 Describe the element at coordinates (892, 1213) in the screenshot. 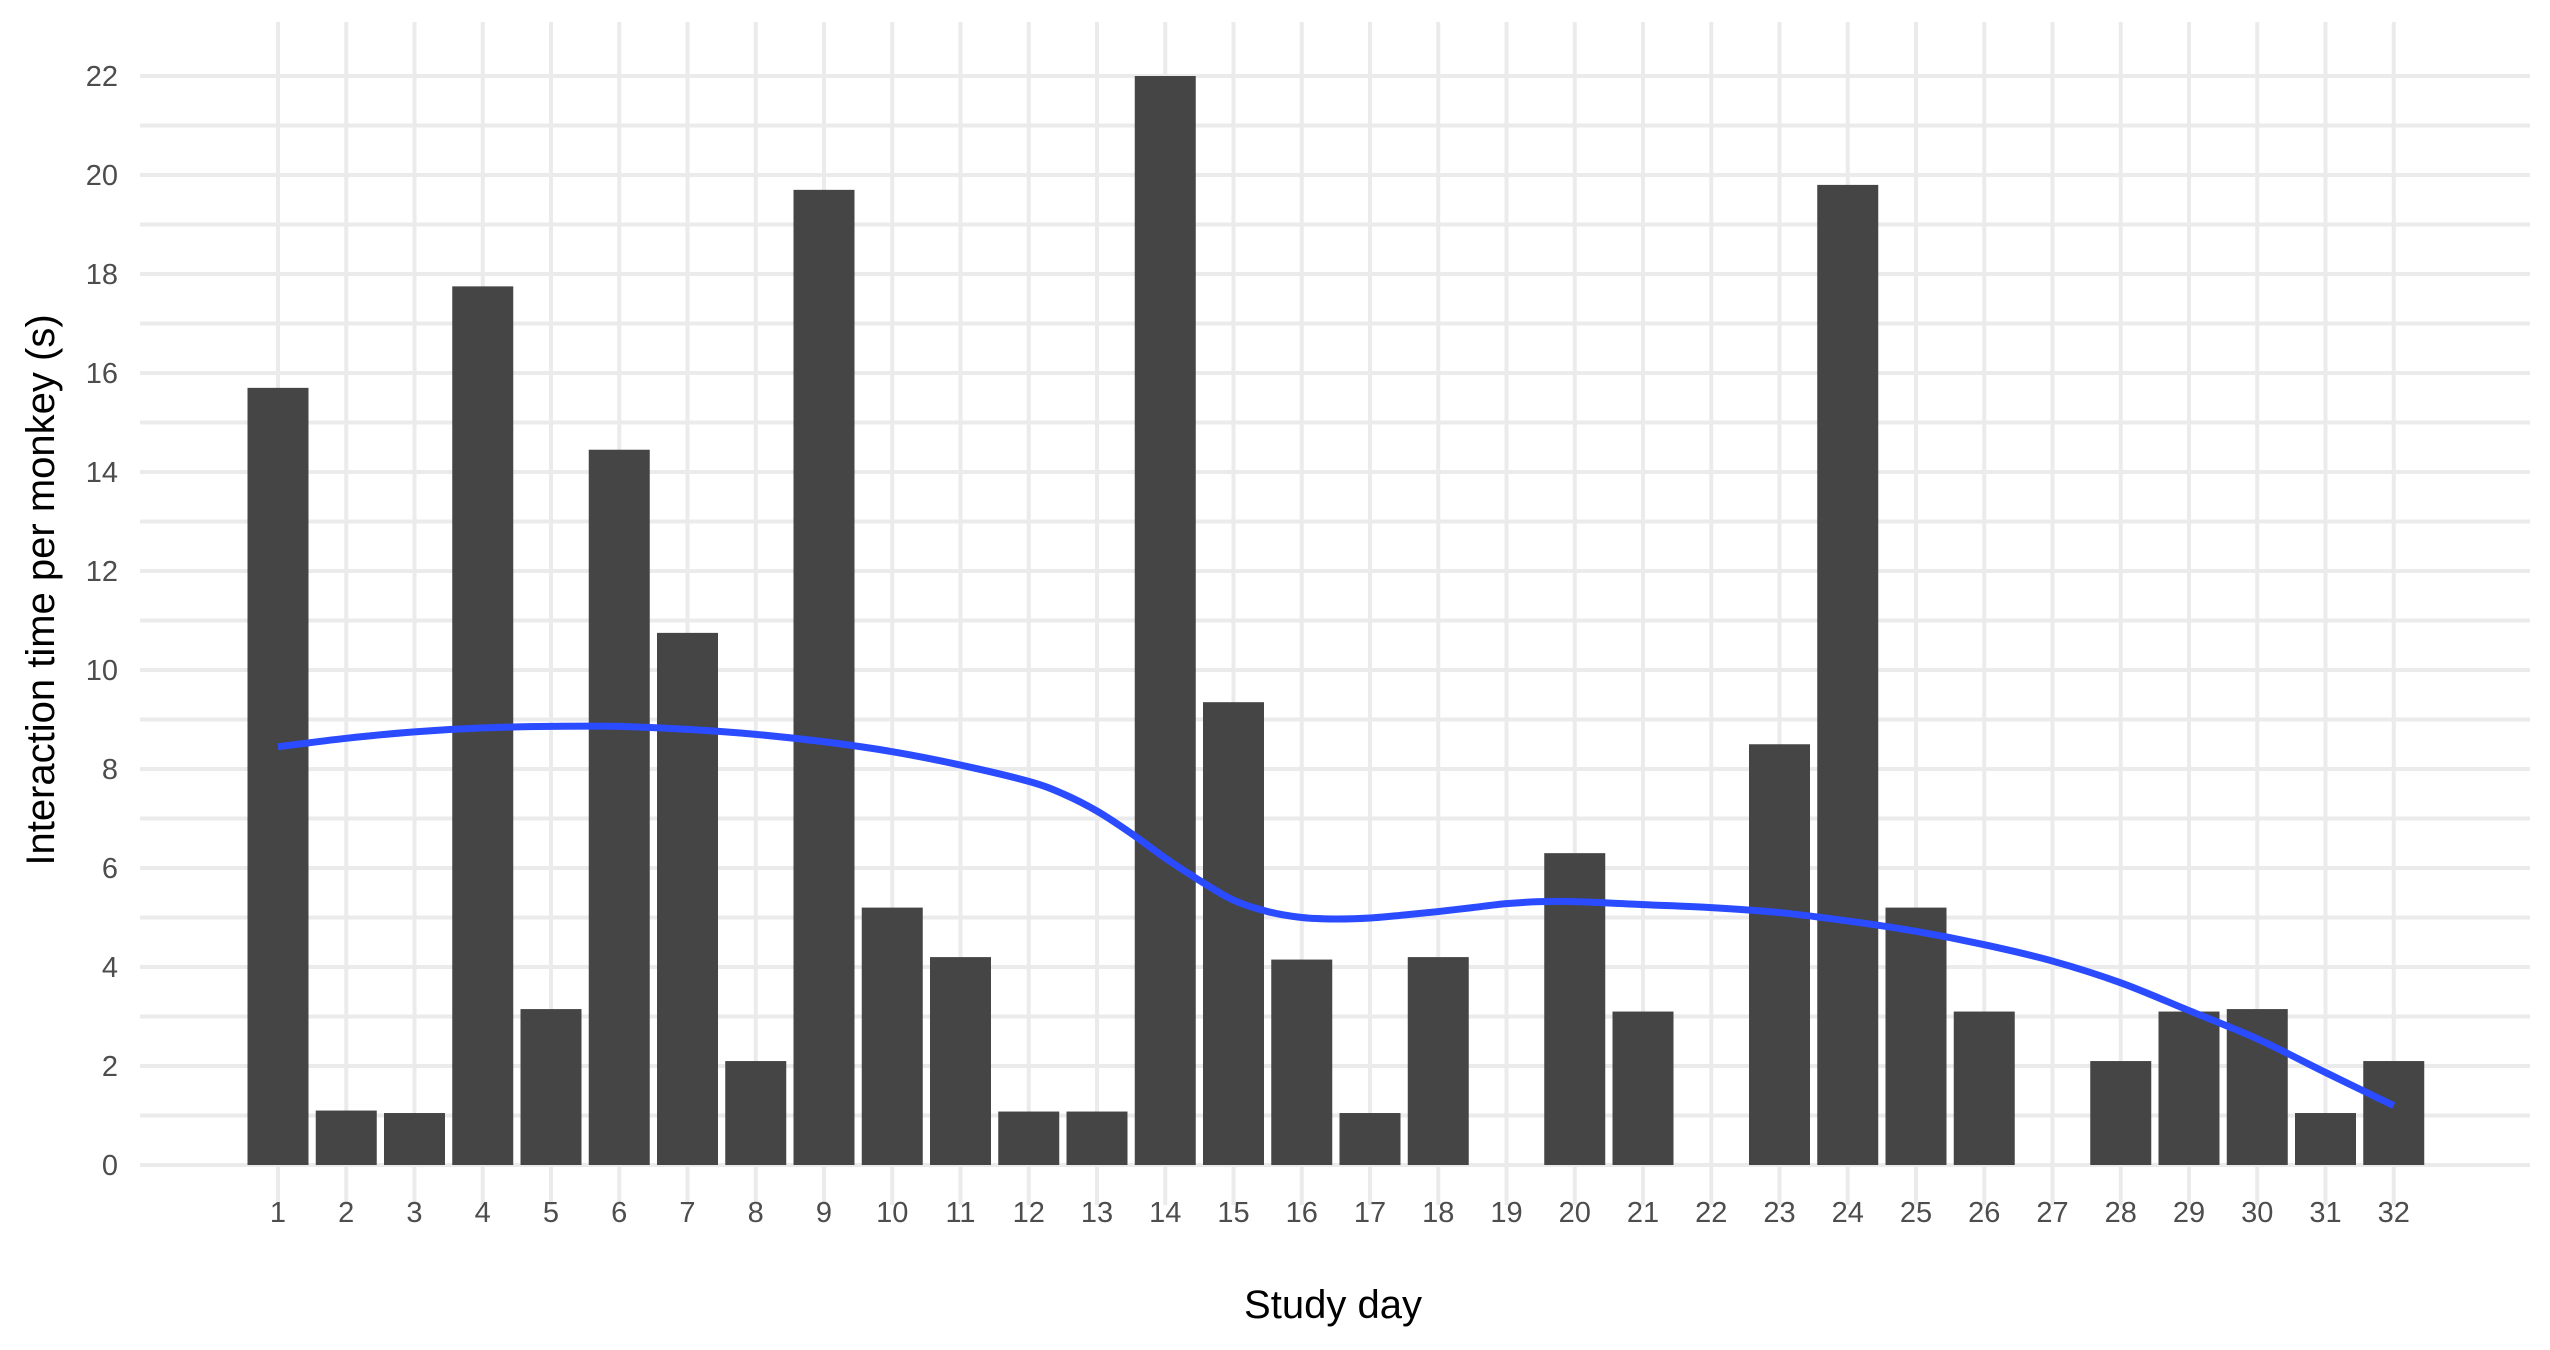

I see `x-tick-label: 10` at that location.